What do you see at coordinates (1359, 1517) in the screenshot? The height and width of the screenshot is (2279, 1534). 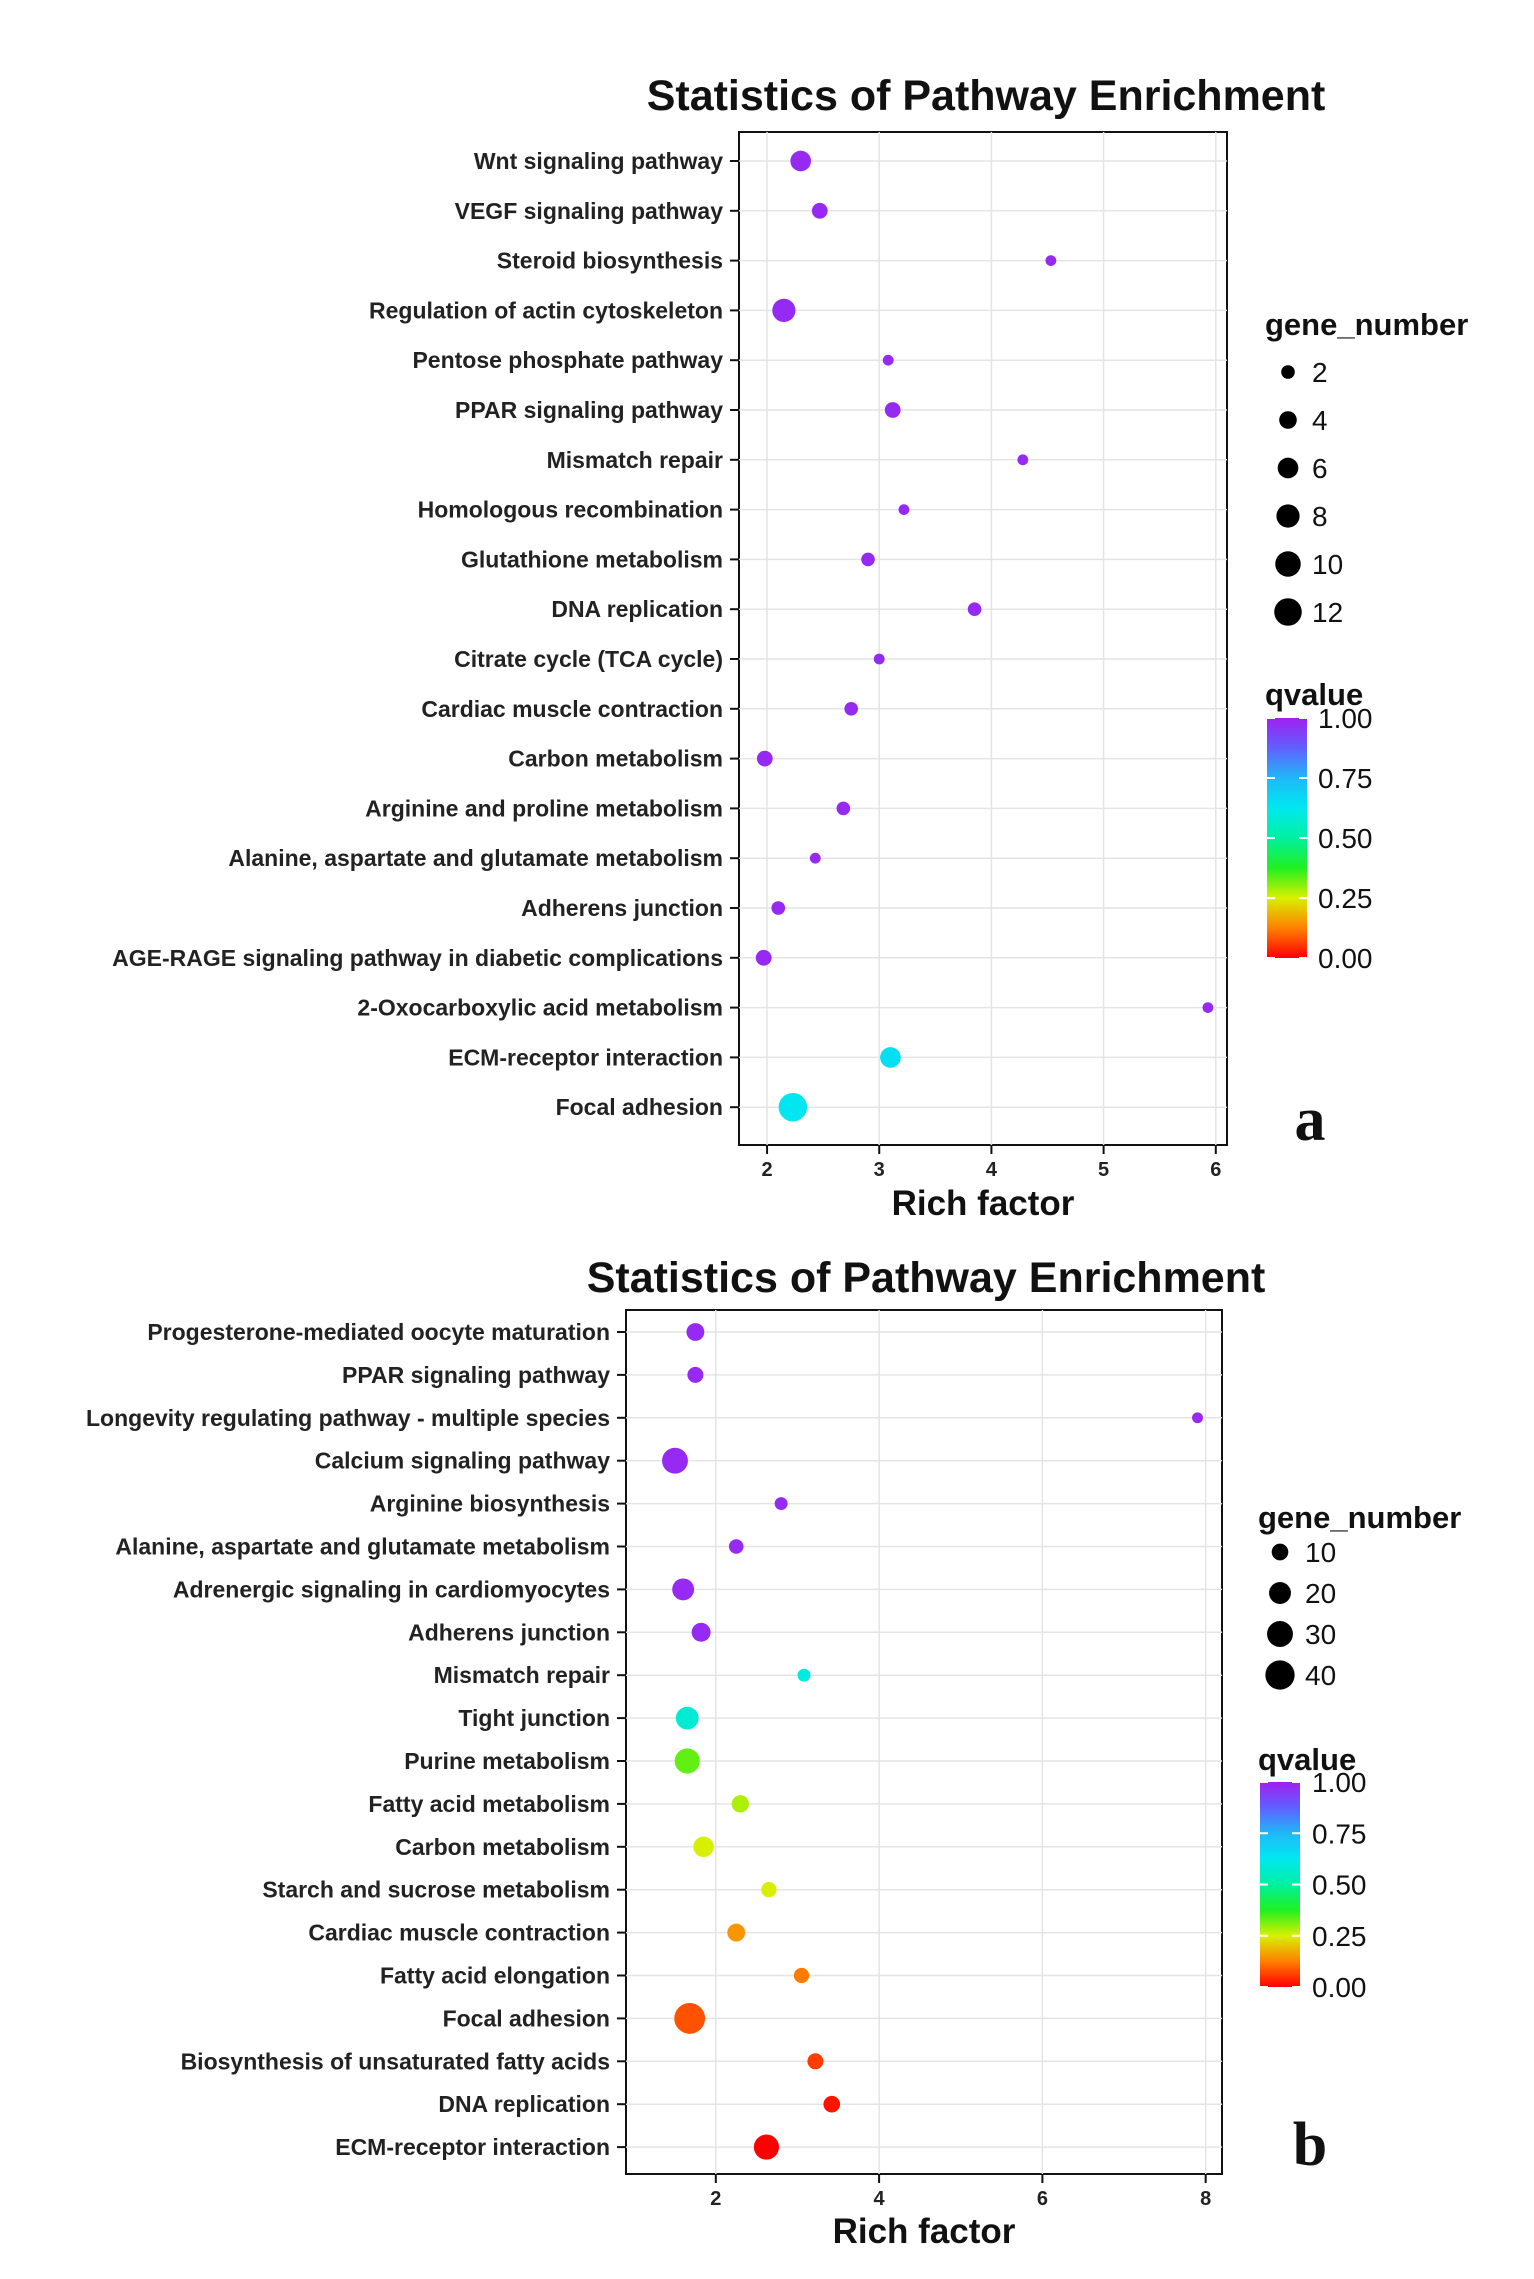 I see `chart-b-size-legend-title: gene_number` at bounding box center [1359, 1517].